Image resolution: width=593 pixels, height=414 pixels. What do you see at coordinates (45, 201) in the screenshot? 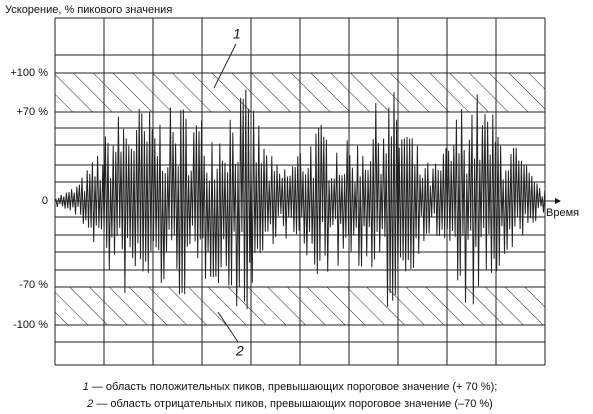
I see `y-label: 0` at bounding box center [45, 201].